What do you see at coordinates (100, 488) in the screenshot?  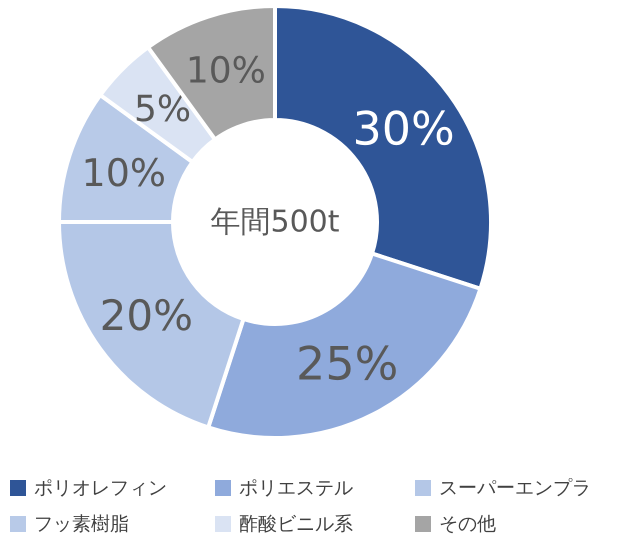 I see `legend-label: ポリオレフィン` at bounding box center [100, 488].